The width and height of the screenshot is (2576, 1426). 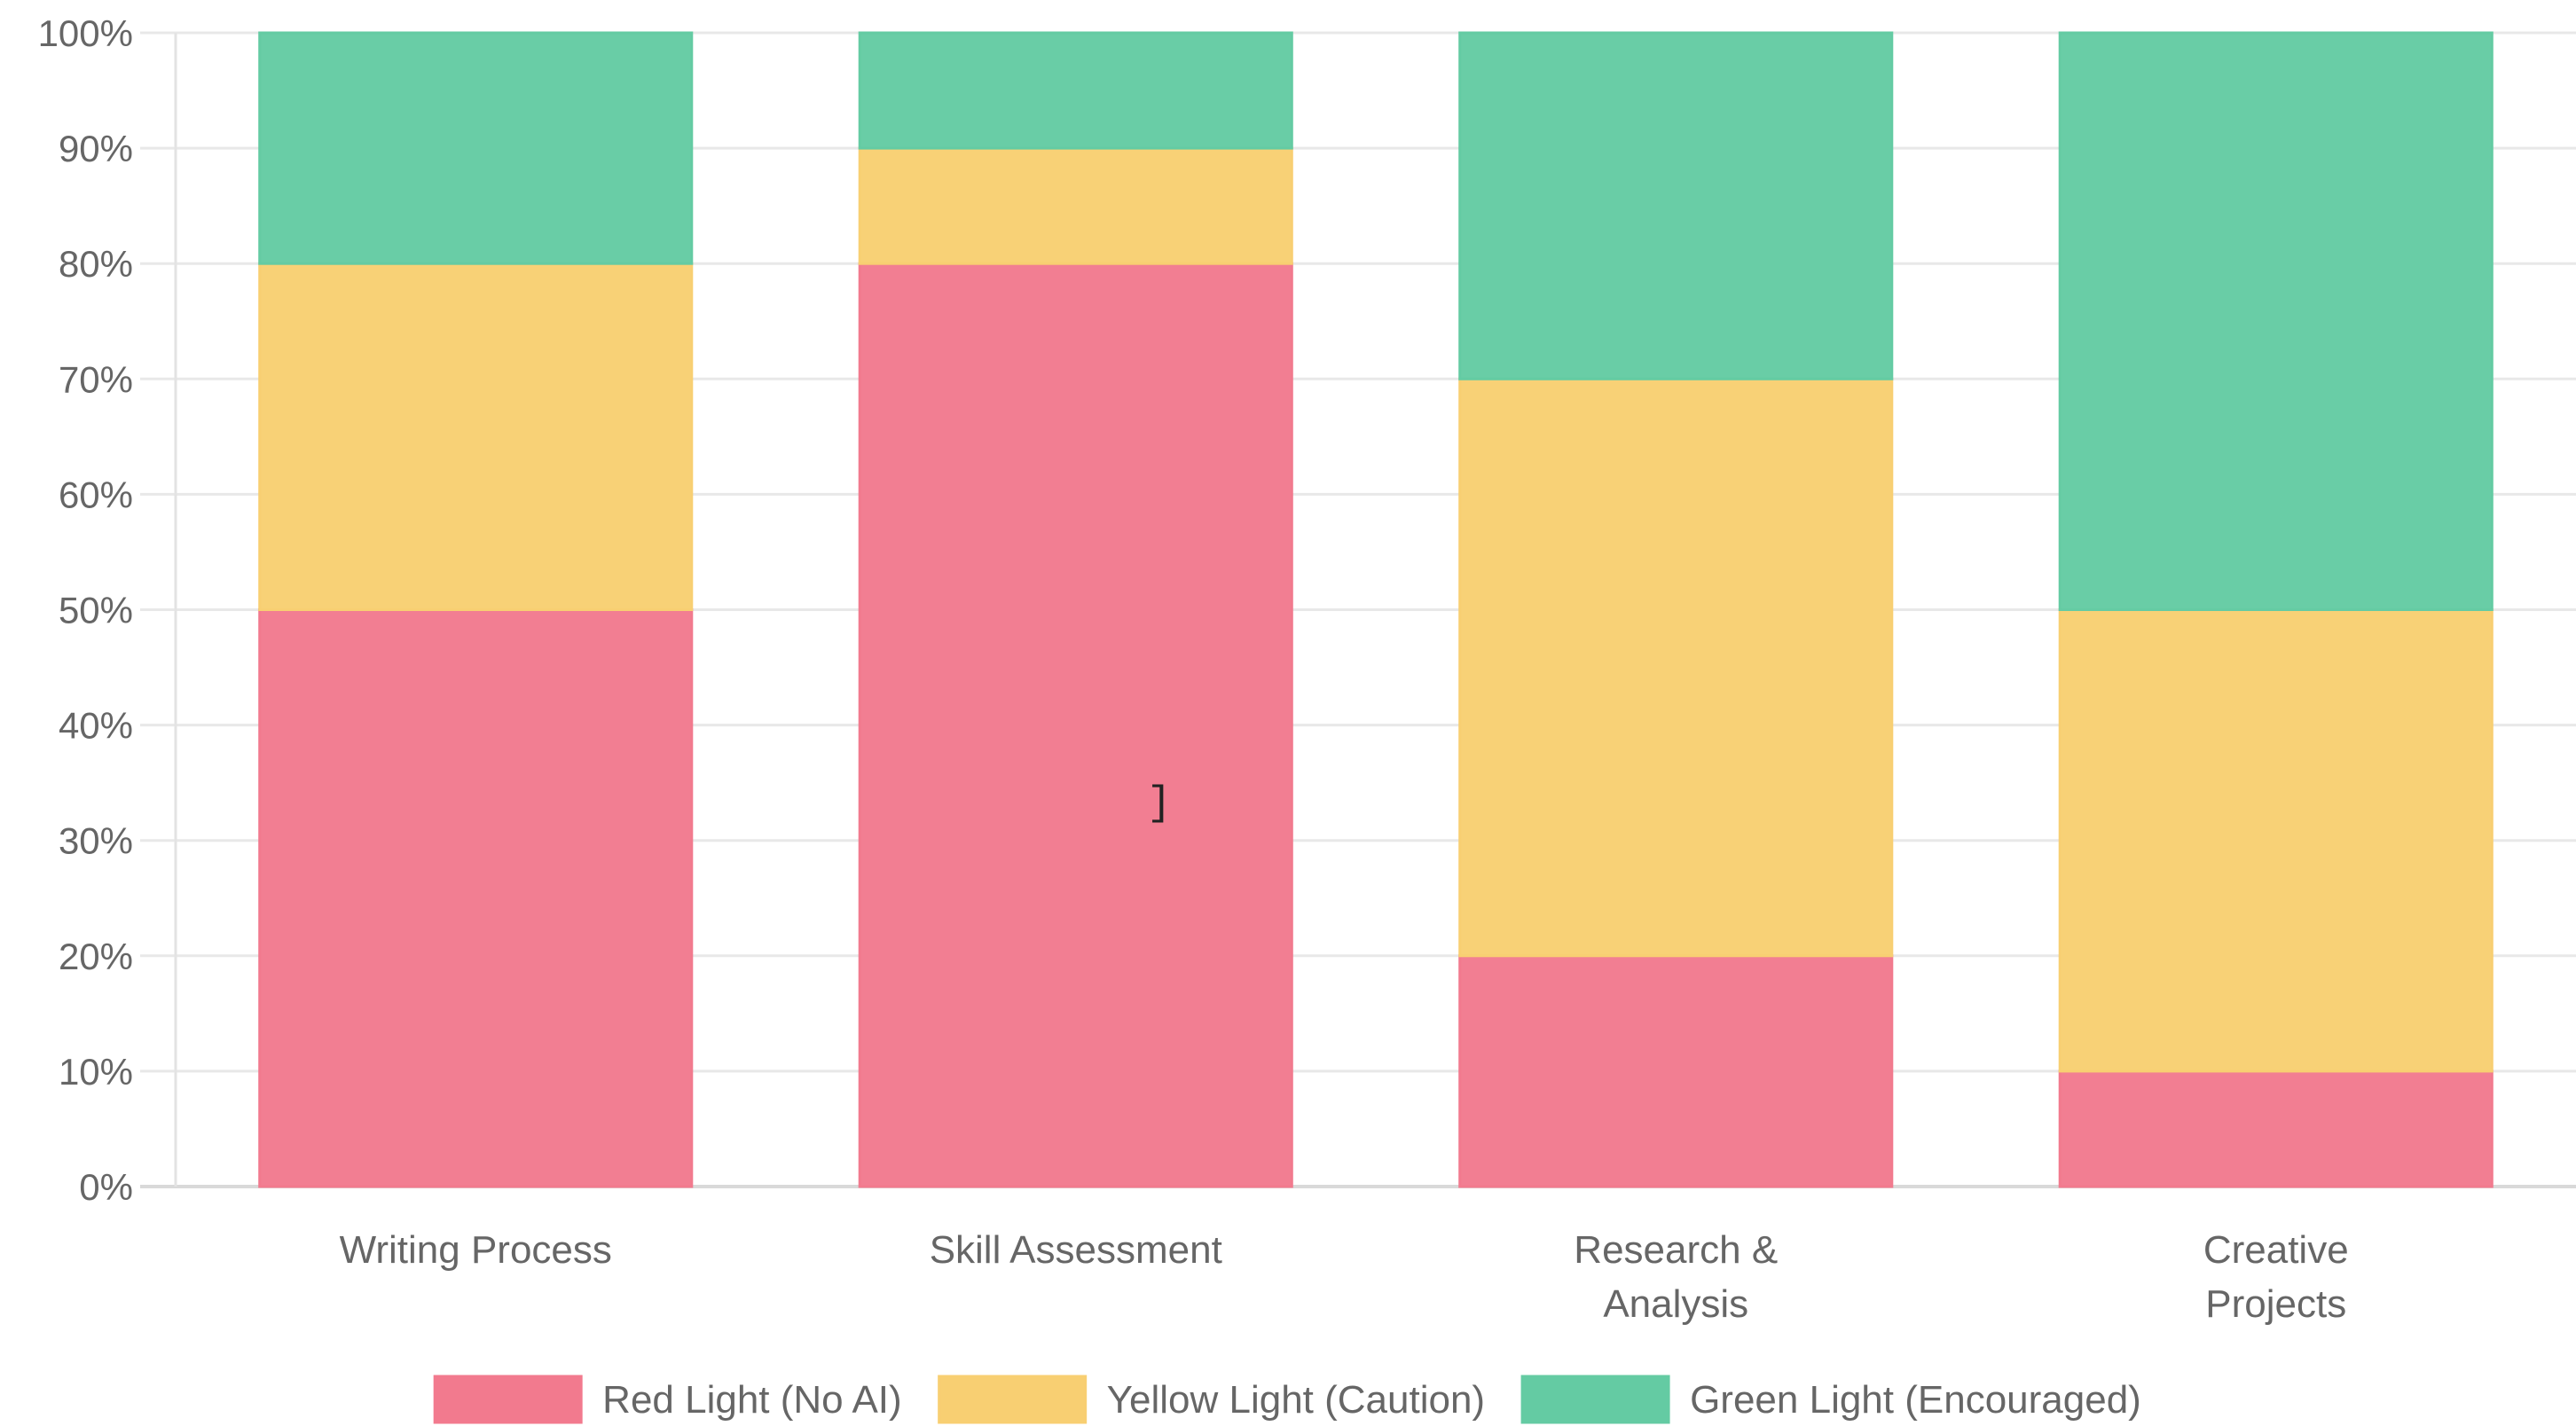 I want to click on y-tick-label: 60%, so click(x=96, y=494).